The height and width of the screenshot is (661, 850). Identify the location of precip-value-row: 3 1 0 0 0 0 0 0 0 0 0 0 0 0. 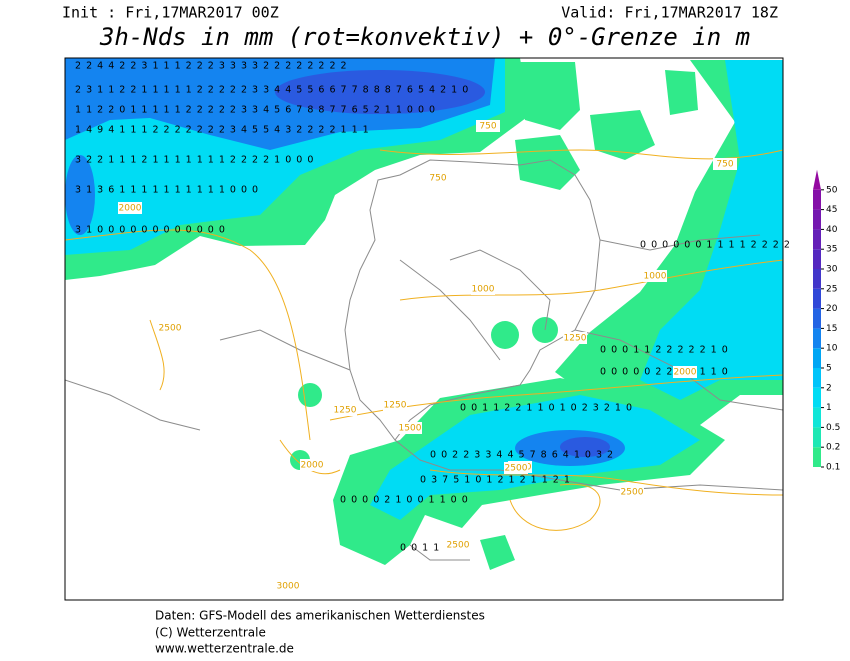
(150, 230).